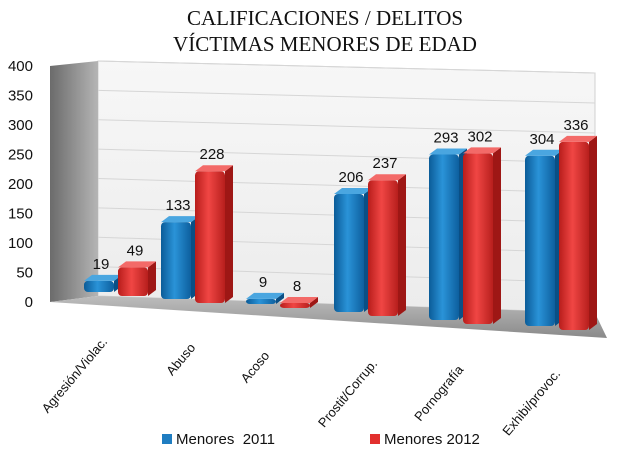 Image resolution: width=638 pixels, height=456 pixels. What do you see at coordinates (20, 243) in the screenshot?
I see `y-tick-label: 100` at bounding box center [20, 243].